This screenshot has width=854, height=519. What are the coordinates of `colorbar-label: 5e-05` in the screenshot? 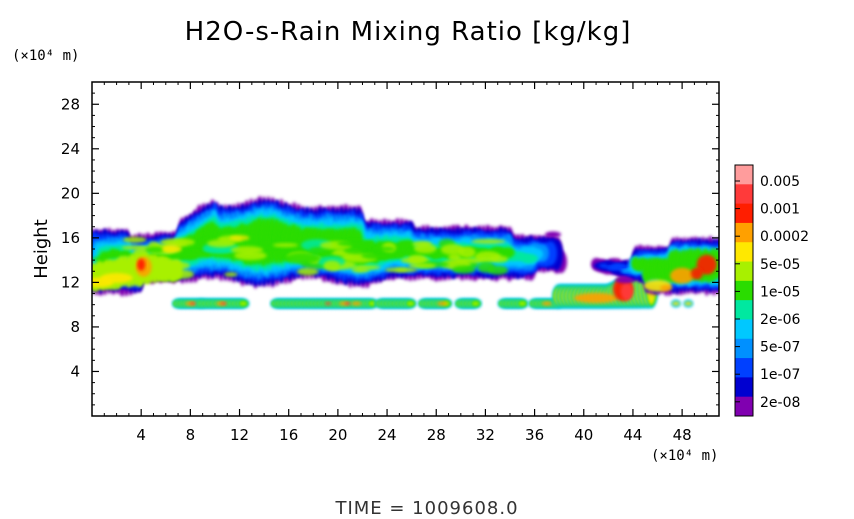 It's located at (780, 265).